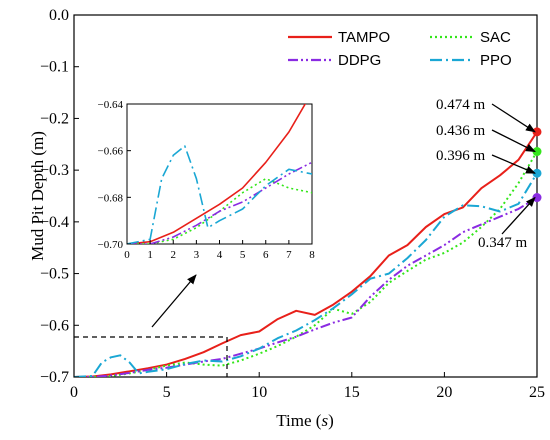  What do you see at coordinates (37, 196) in the screenshot?
I see `y-axis-label: Mud Pit Depth (m)` at bounding box center [37, 196].